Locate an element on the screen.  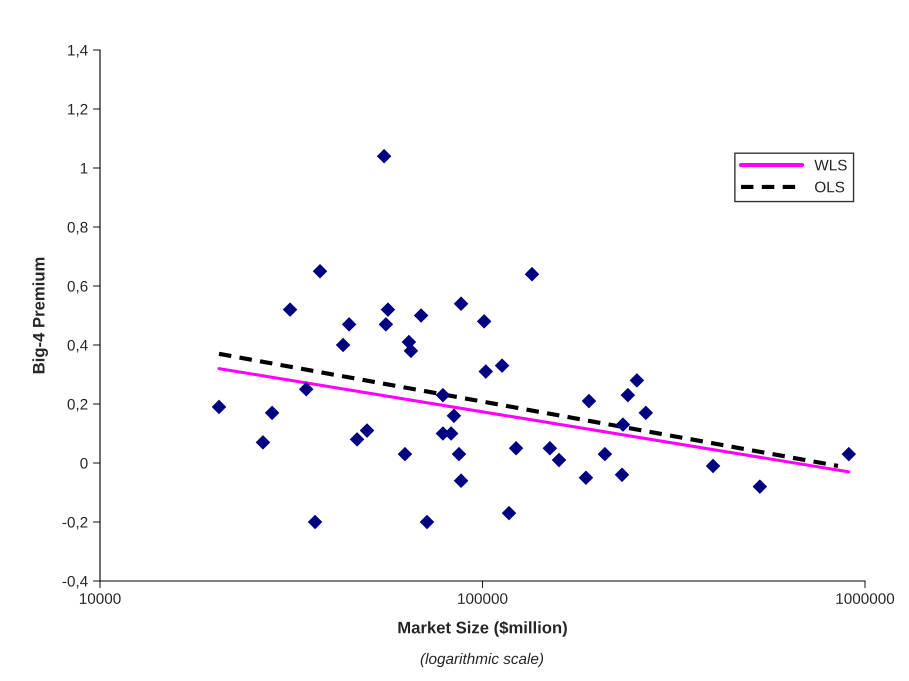
x-tick-label: 10000 is located at coordinates (100, 598).